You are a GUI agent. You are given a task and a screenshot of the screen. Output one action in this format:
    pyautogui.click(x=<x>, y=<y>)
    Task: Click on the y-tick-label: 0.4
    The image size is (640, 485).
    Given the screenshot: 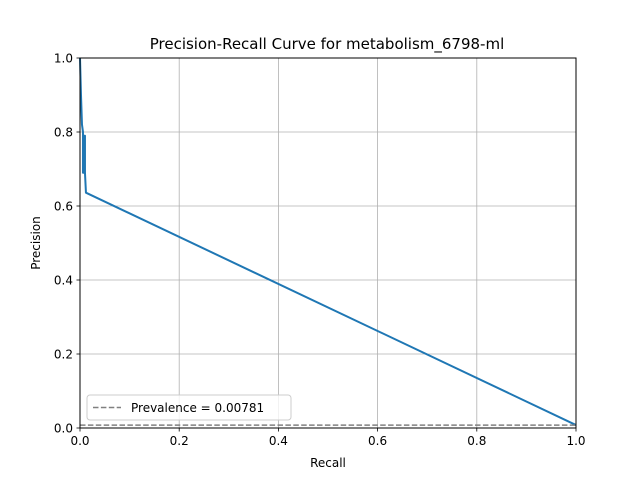 What is the action you would take?
    pyautogui.click(x=63, y=281)
    